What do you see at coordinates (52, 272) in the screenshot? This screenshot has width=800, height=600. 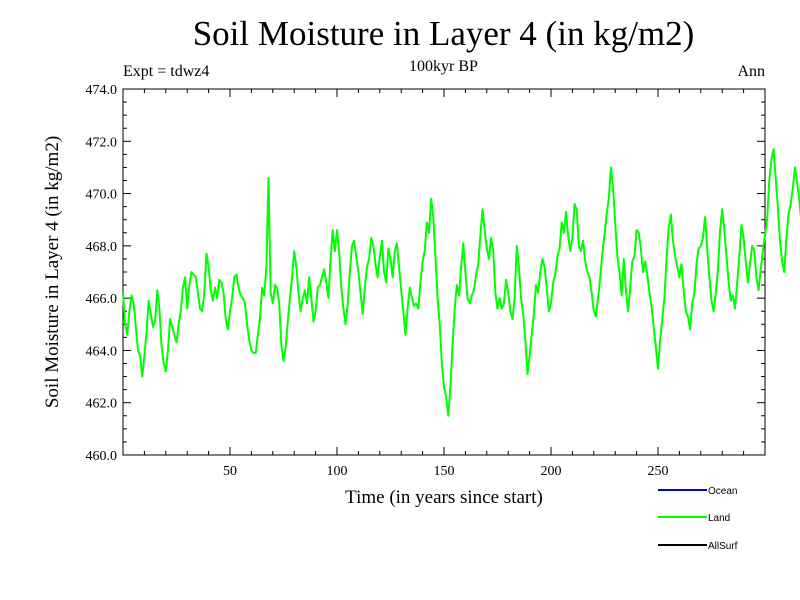 I see `y-axis-title: Soil Moisture in Layer 4 (in kg/m2)` at bounding box center [52, 272].